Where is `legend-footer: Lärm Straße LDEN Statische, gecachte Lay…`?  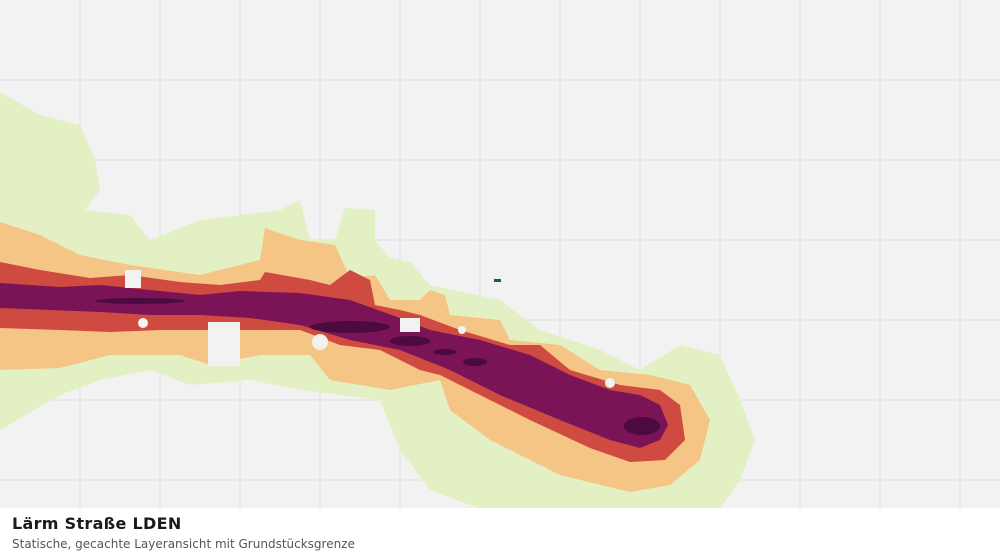 legend-footer: Lärm Straße LDEN Statische, gecachte Lay… is located at coordinates (500, 534).